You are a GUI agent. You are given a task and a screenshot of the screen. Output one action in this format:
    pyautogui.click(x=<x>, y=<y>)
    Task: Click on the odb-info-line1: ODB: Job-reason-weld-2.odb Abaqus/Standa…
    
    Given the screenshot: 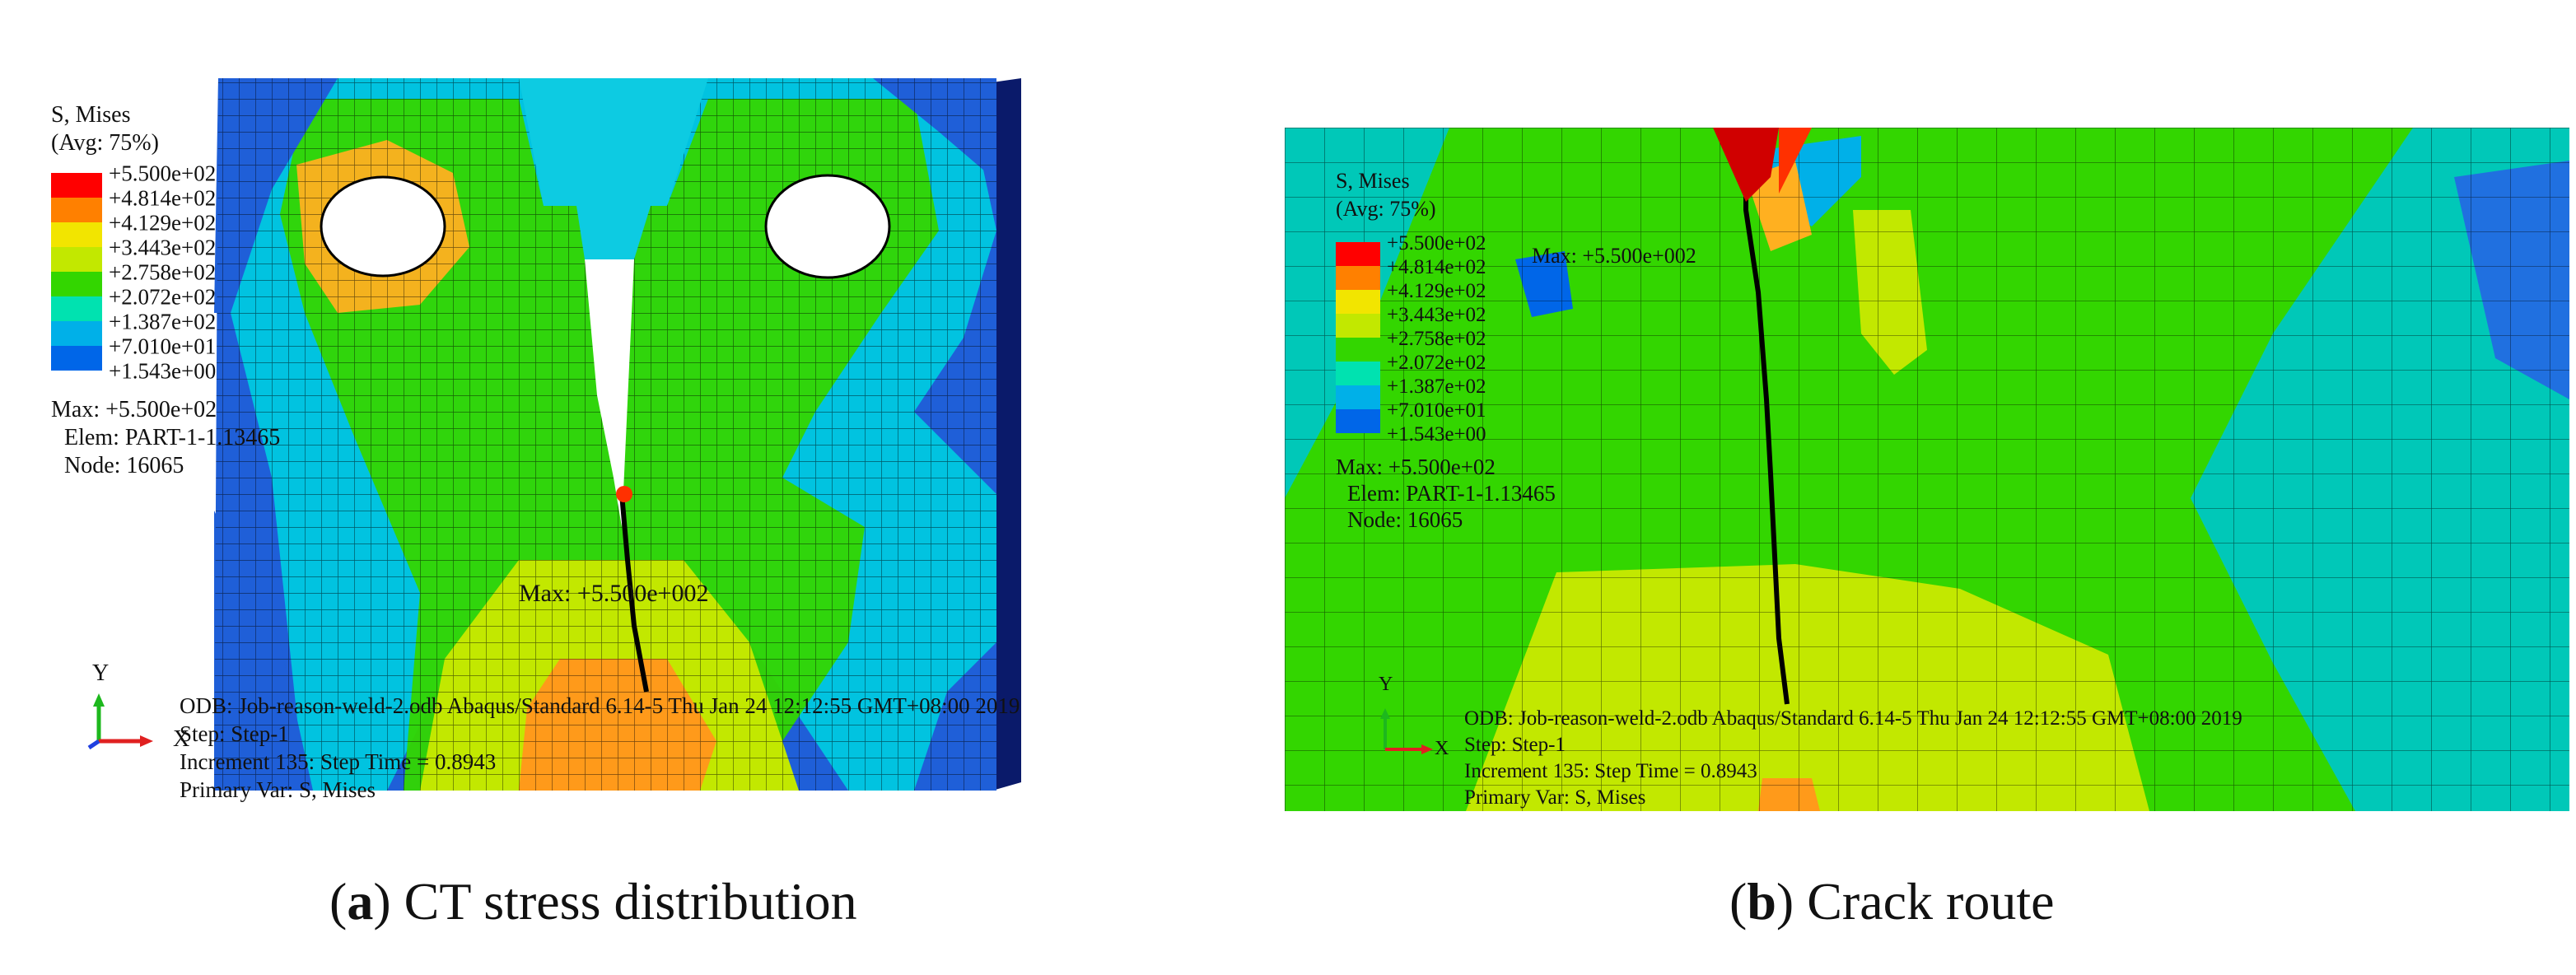 What is the action you would take?
    pyautogui.click(x=600, y=706)
    